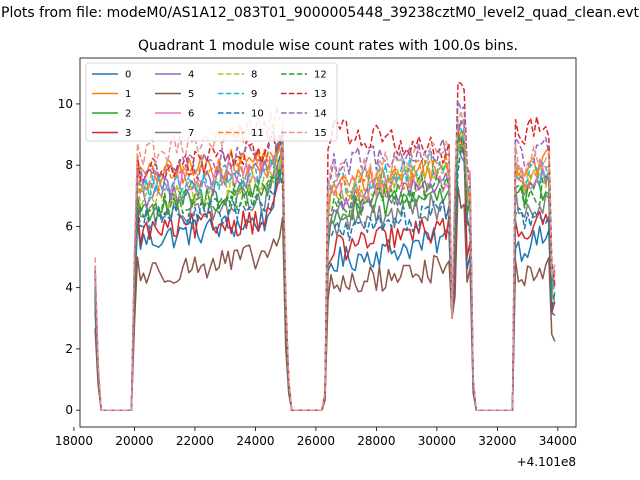 This screenshot has height=480, width=640. I want to click on legend-label-14: 14, so click(320, 114).